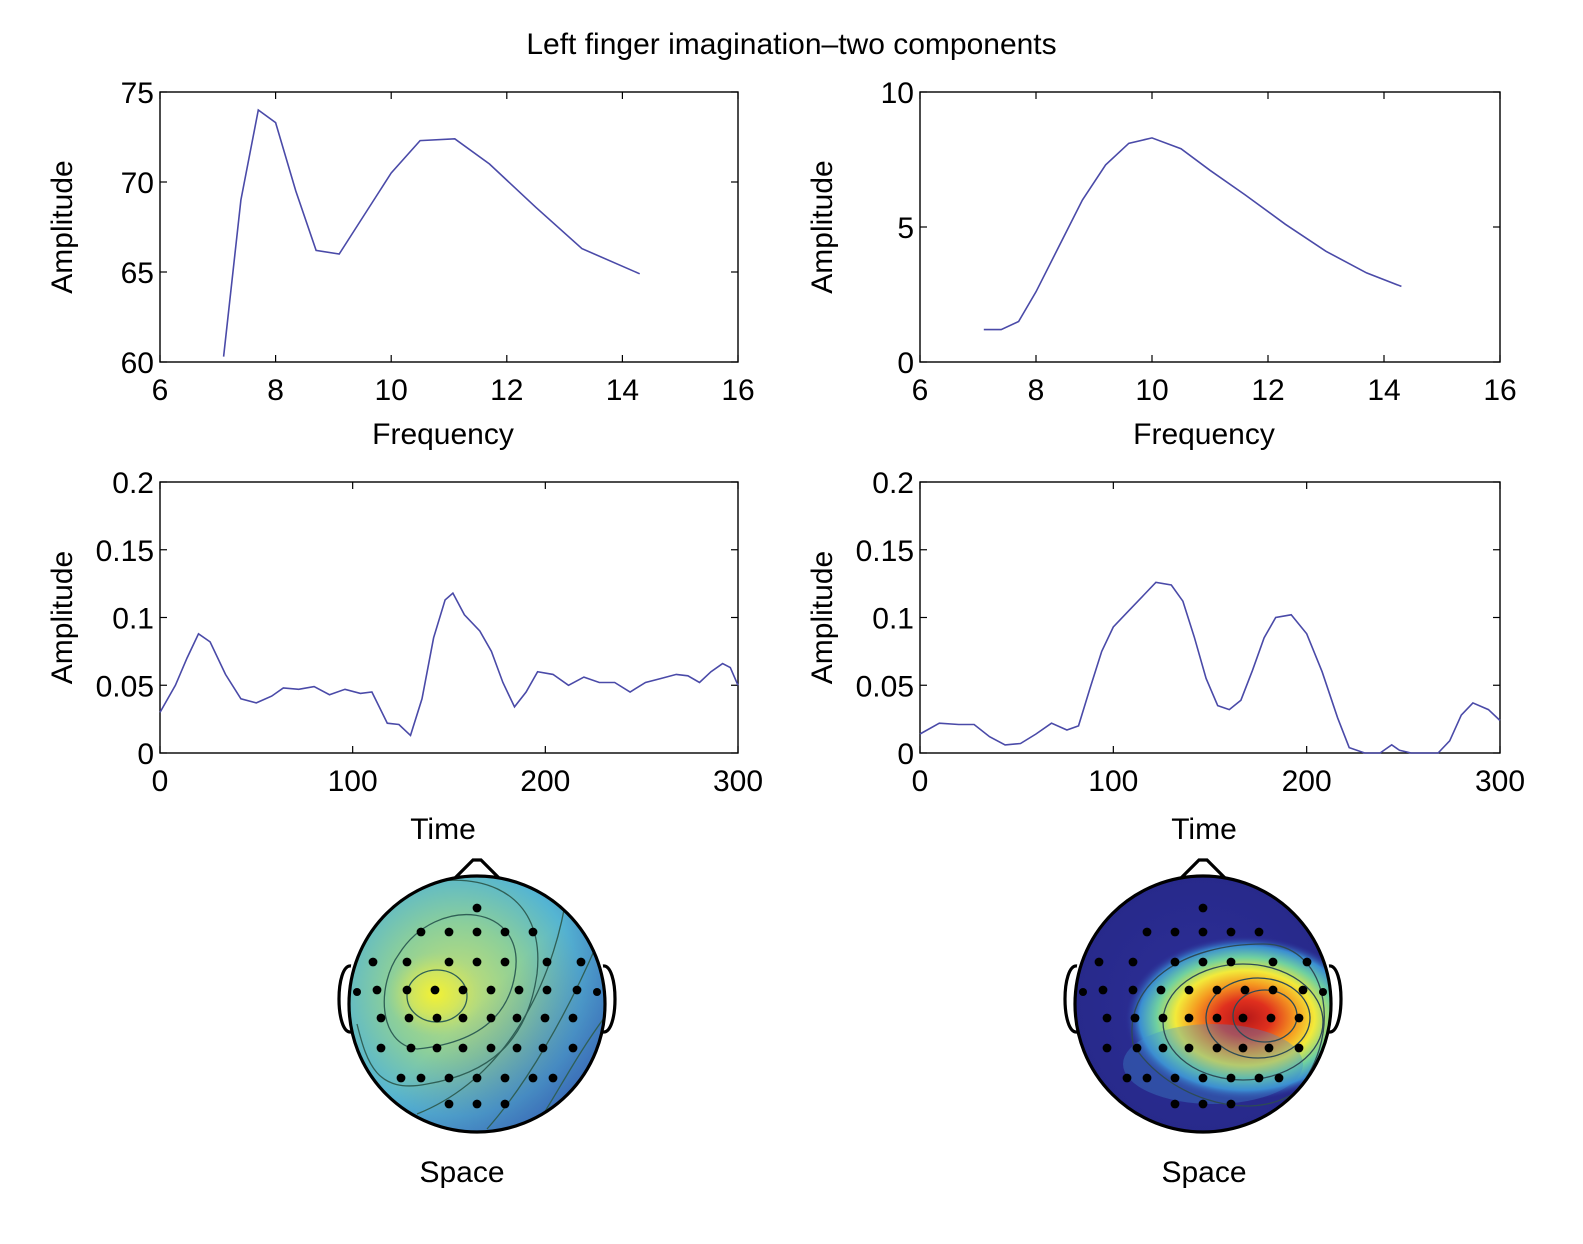 The image size is (1583, 1244). Describe the element at coordinates (1213, 1064) in the screenshot. I see `scalp-shading` at that location.